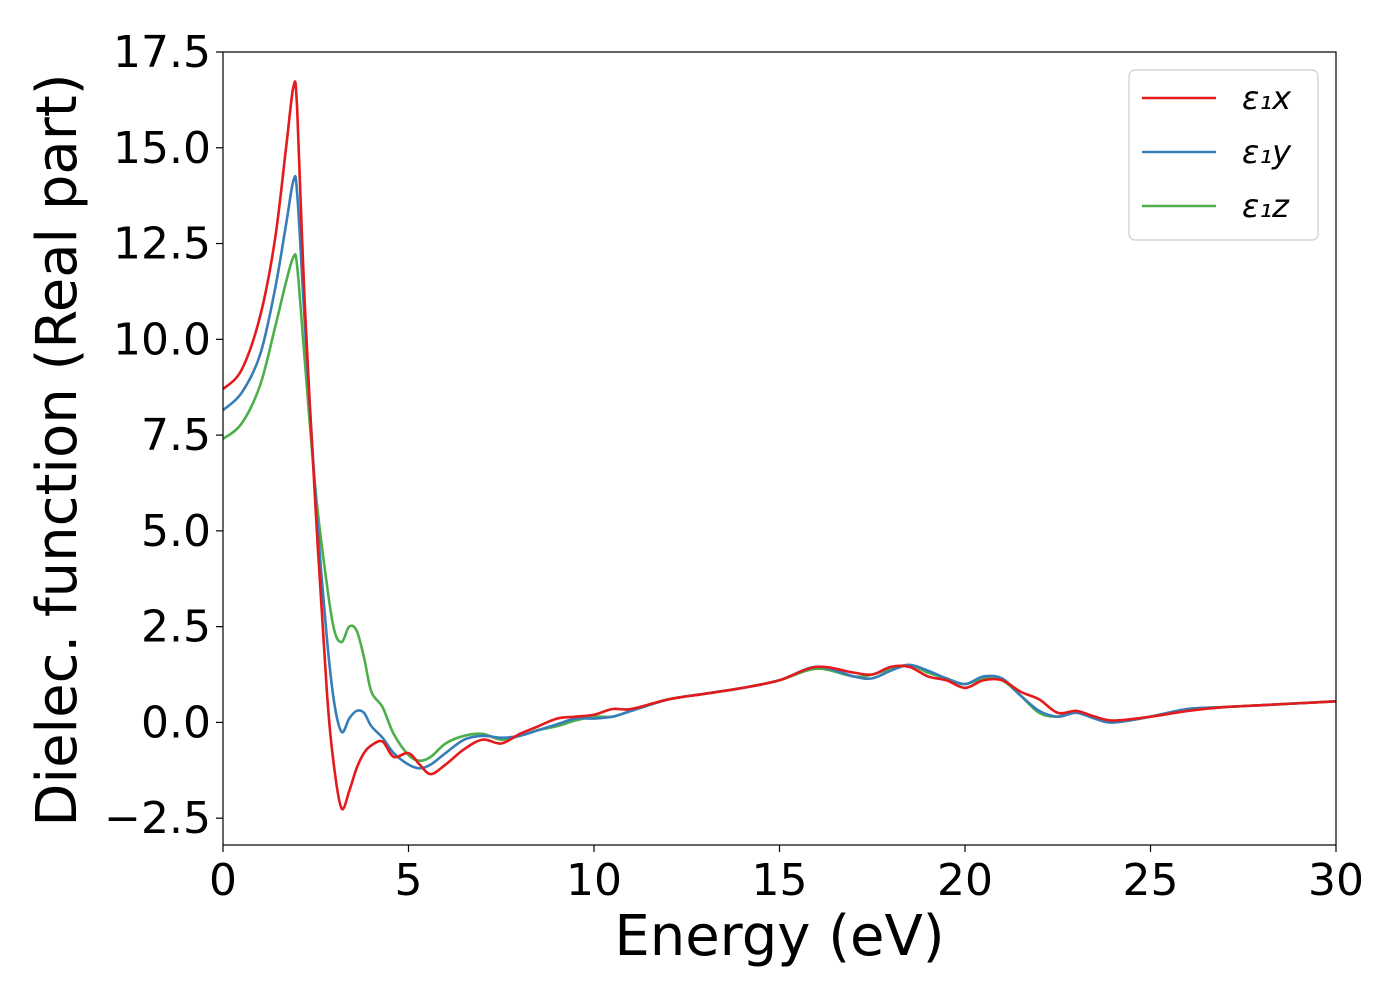  Describe the element at coordinates (780, 880) in the screenshot. I see `x-tick-label: 15` at that location.